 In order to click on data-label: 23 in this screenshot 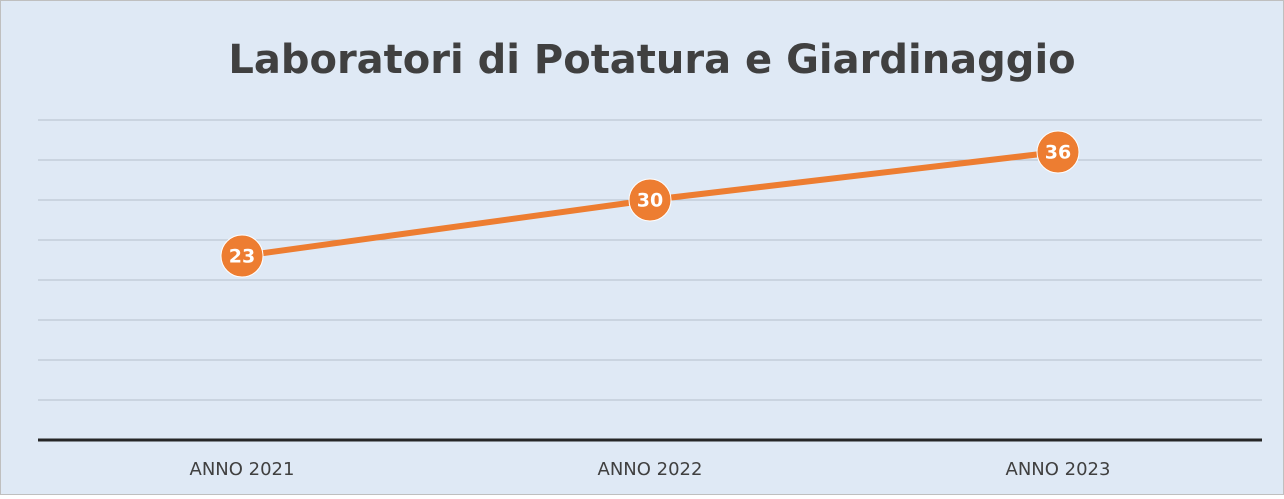, I will do `click(242, 257)`.